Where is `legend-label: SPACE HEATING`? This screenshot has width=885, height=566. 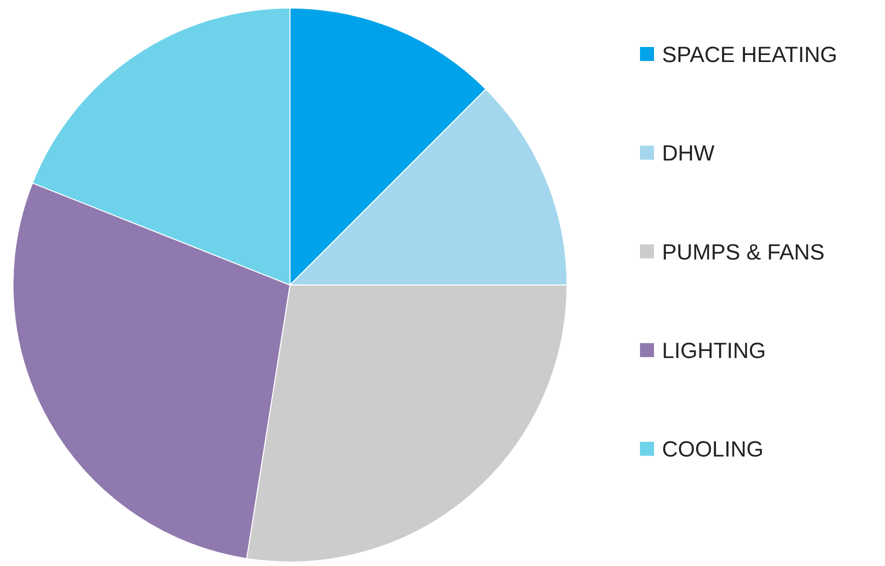 legend-label: SPACE HEATING is located at coordinates (750, 54).